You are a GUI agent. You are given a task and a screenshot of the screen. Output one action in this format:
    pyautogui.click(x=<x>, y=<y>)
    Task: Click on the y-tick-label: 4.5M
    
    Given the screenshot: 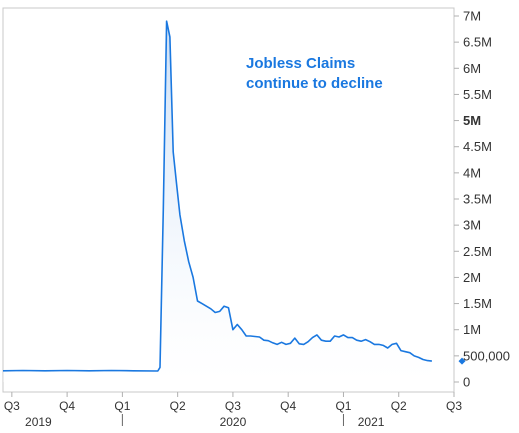 What is the action you would take?
    pyautogui.click(x=477, y=146)
    